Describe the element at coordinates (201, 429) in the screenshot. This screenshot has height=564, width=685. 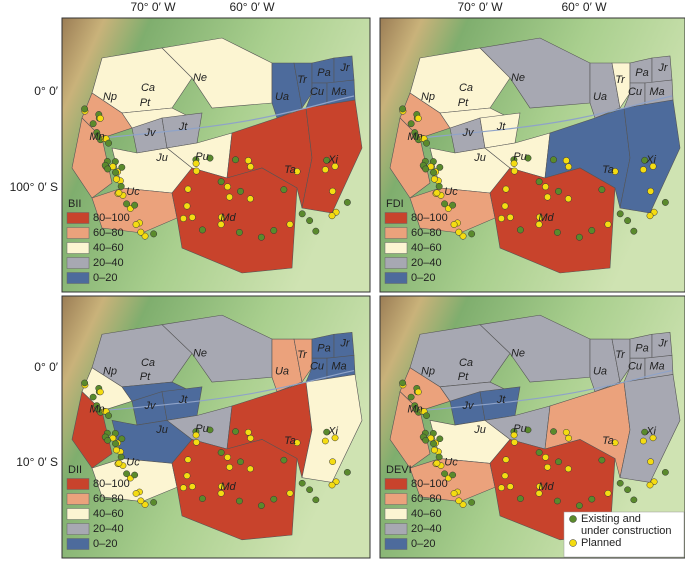
I see `basin-label: Pu` at that location.